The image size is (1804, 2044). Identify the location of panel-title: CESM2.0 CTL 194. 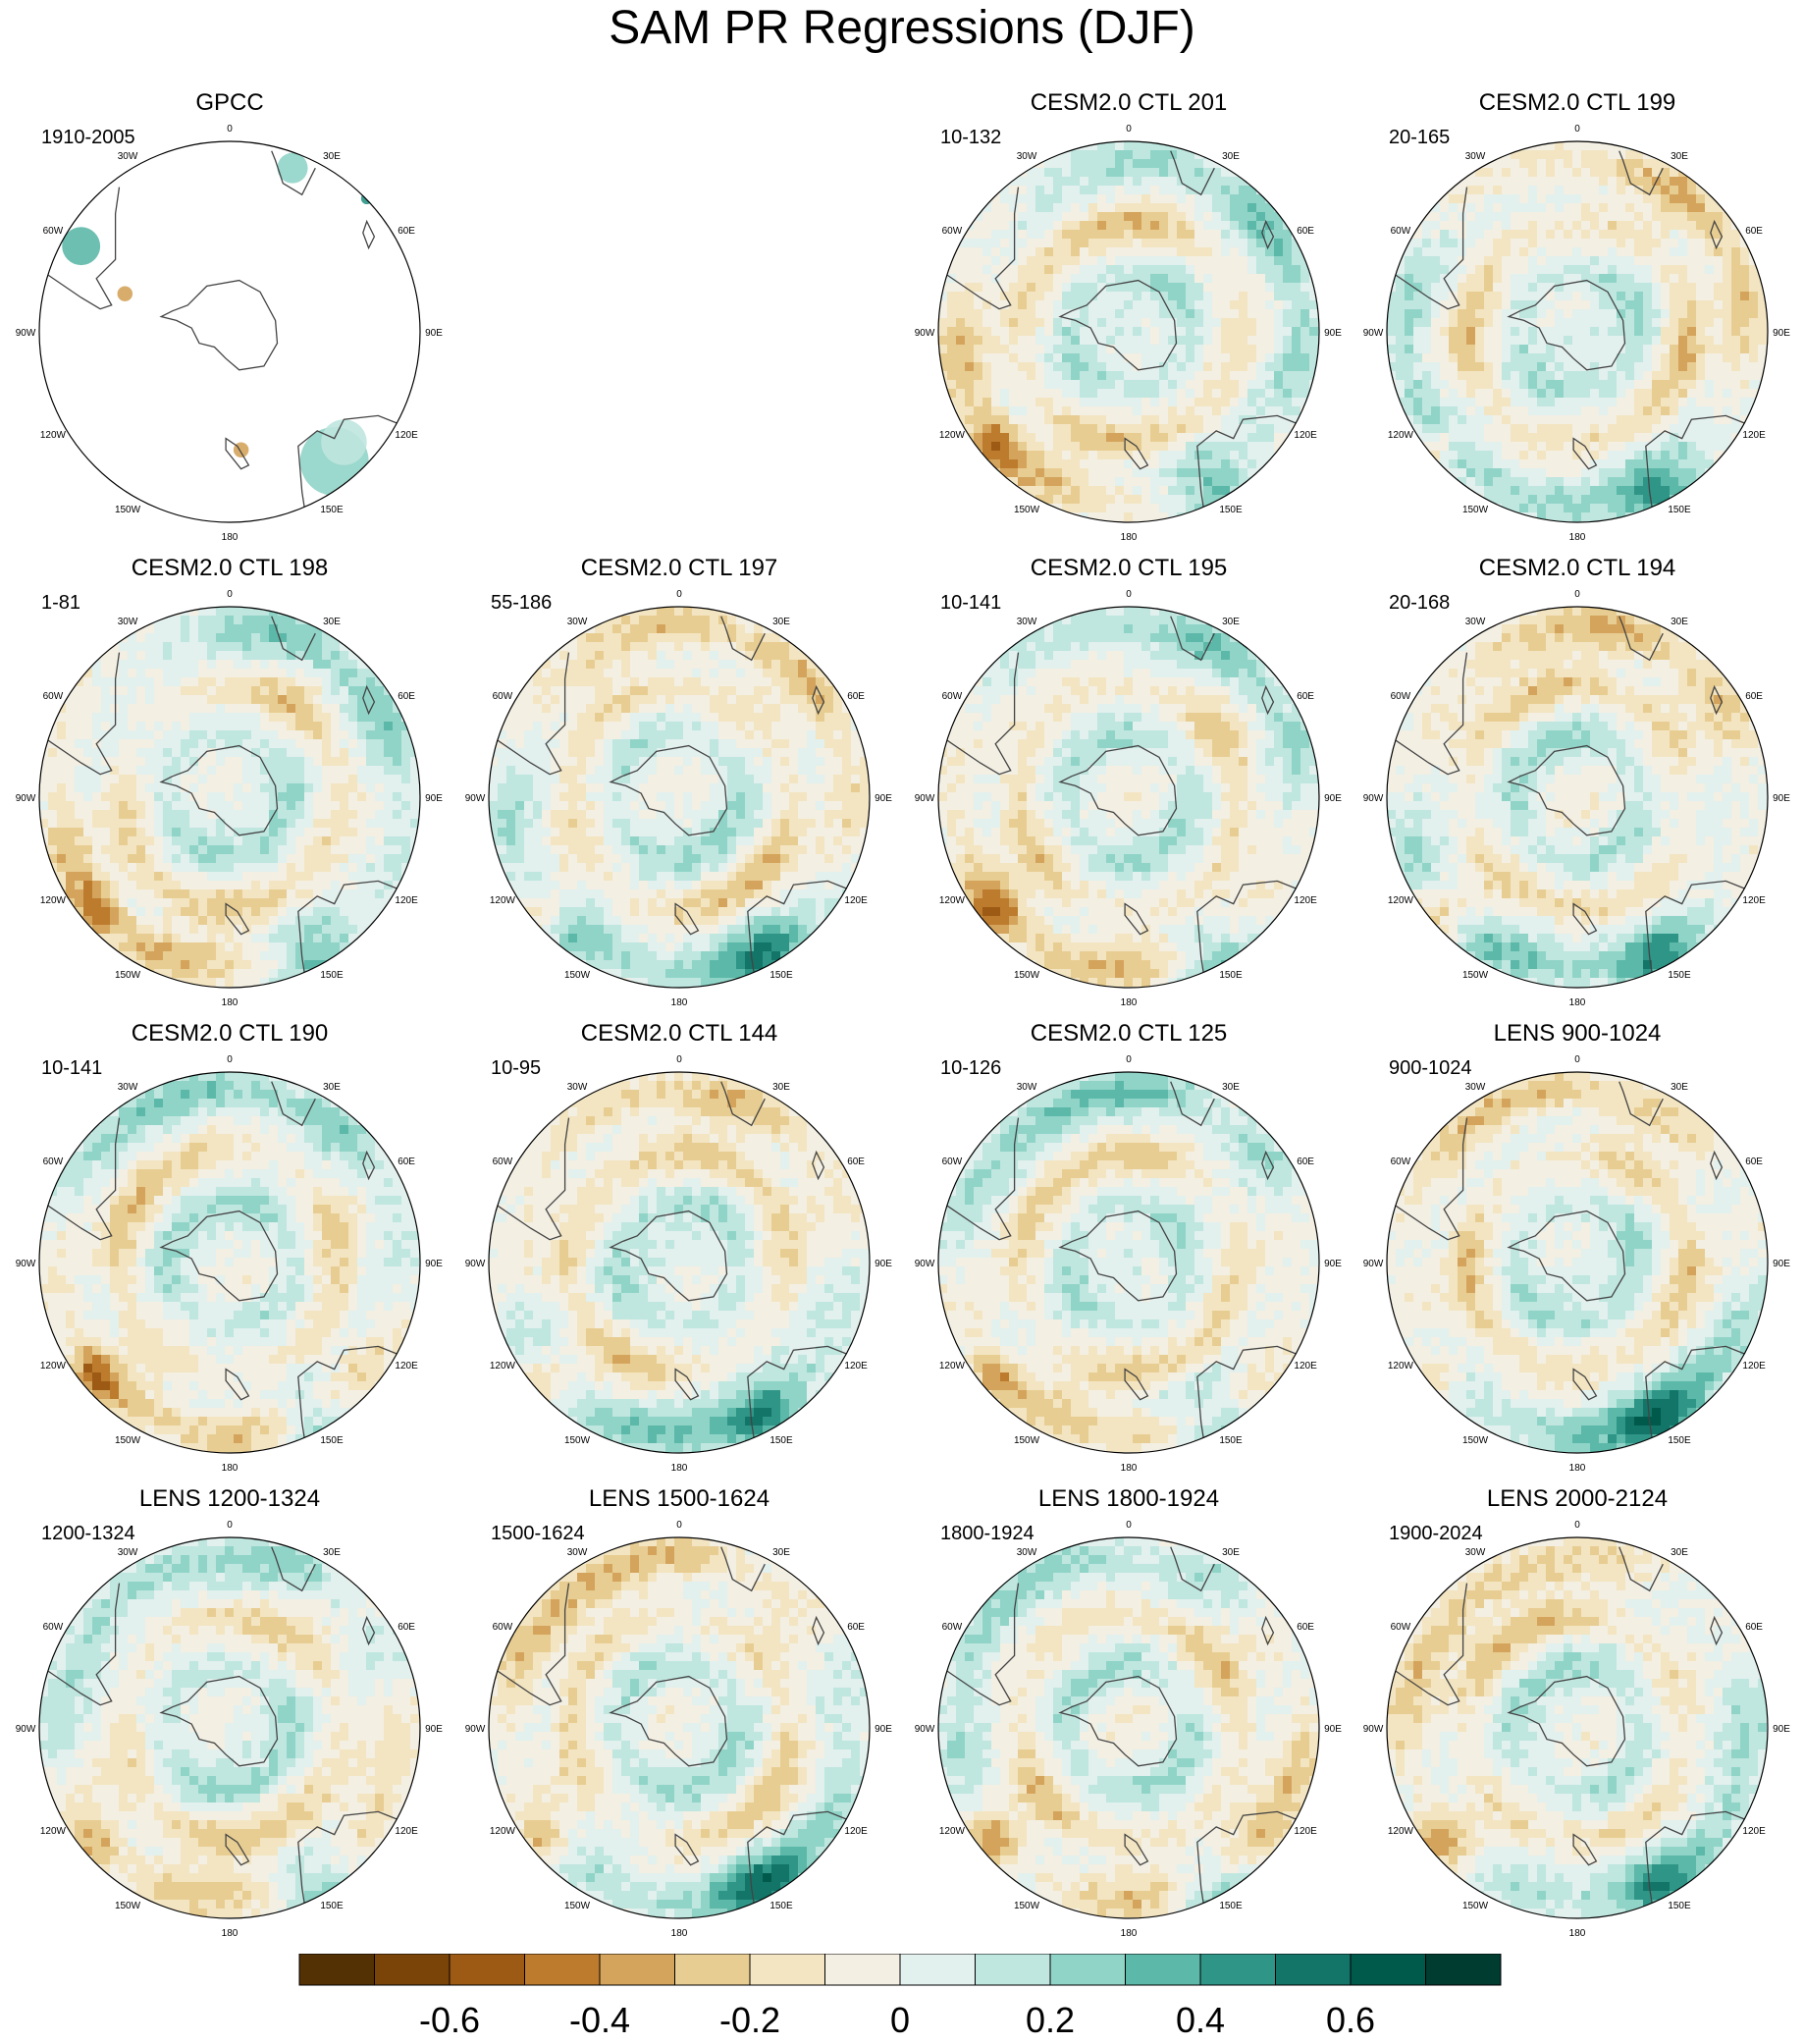
(1577, 568).